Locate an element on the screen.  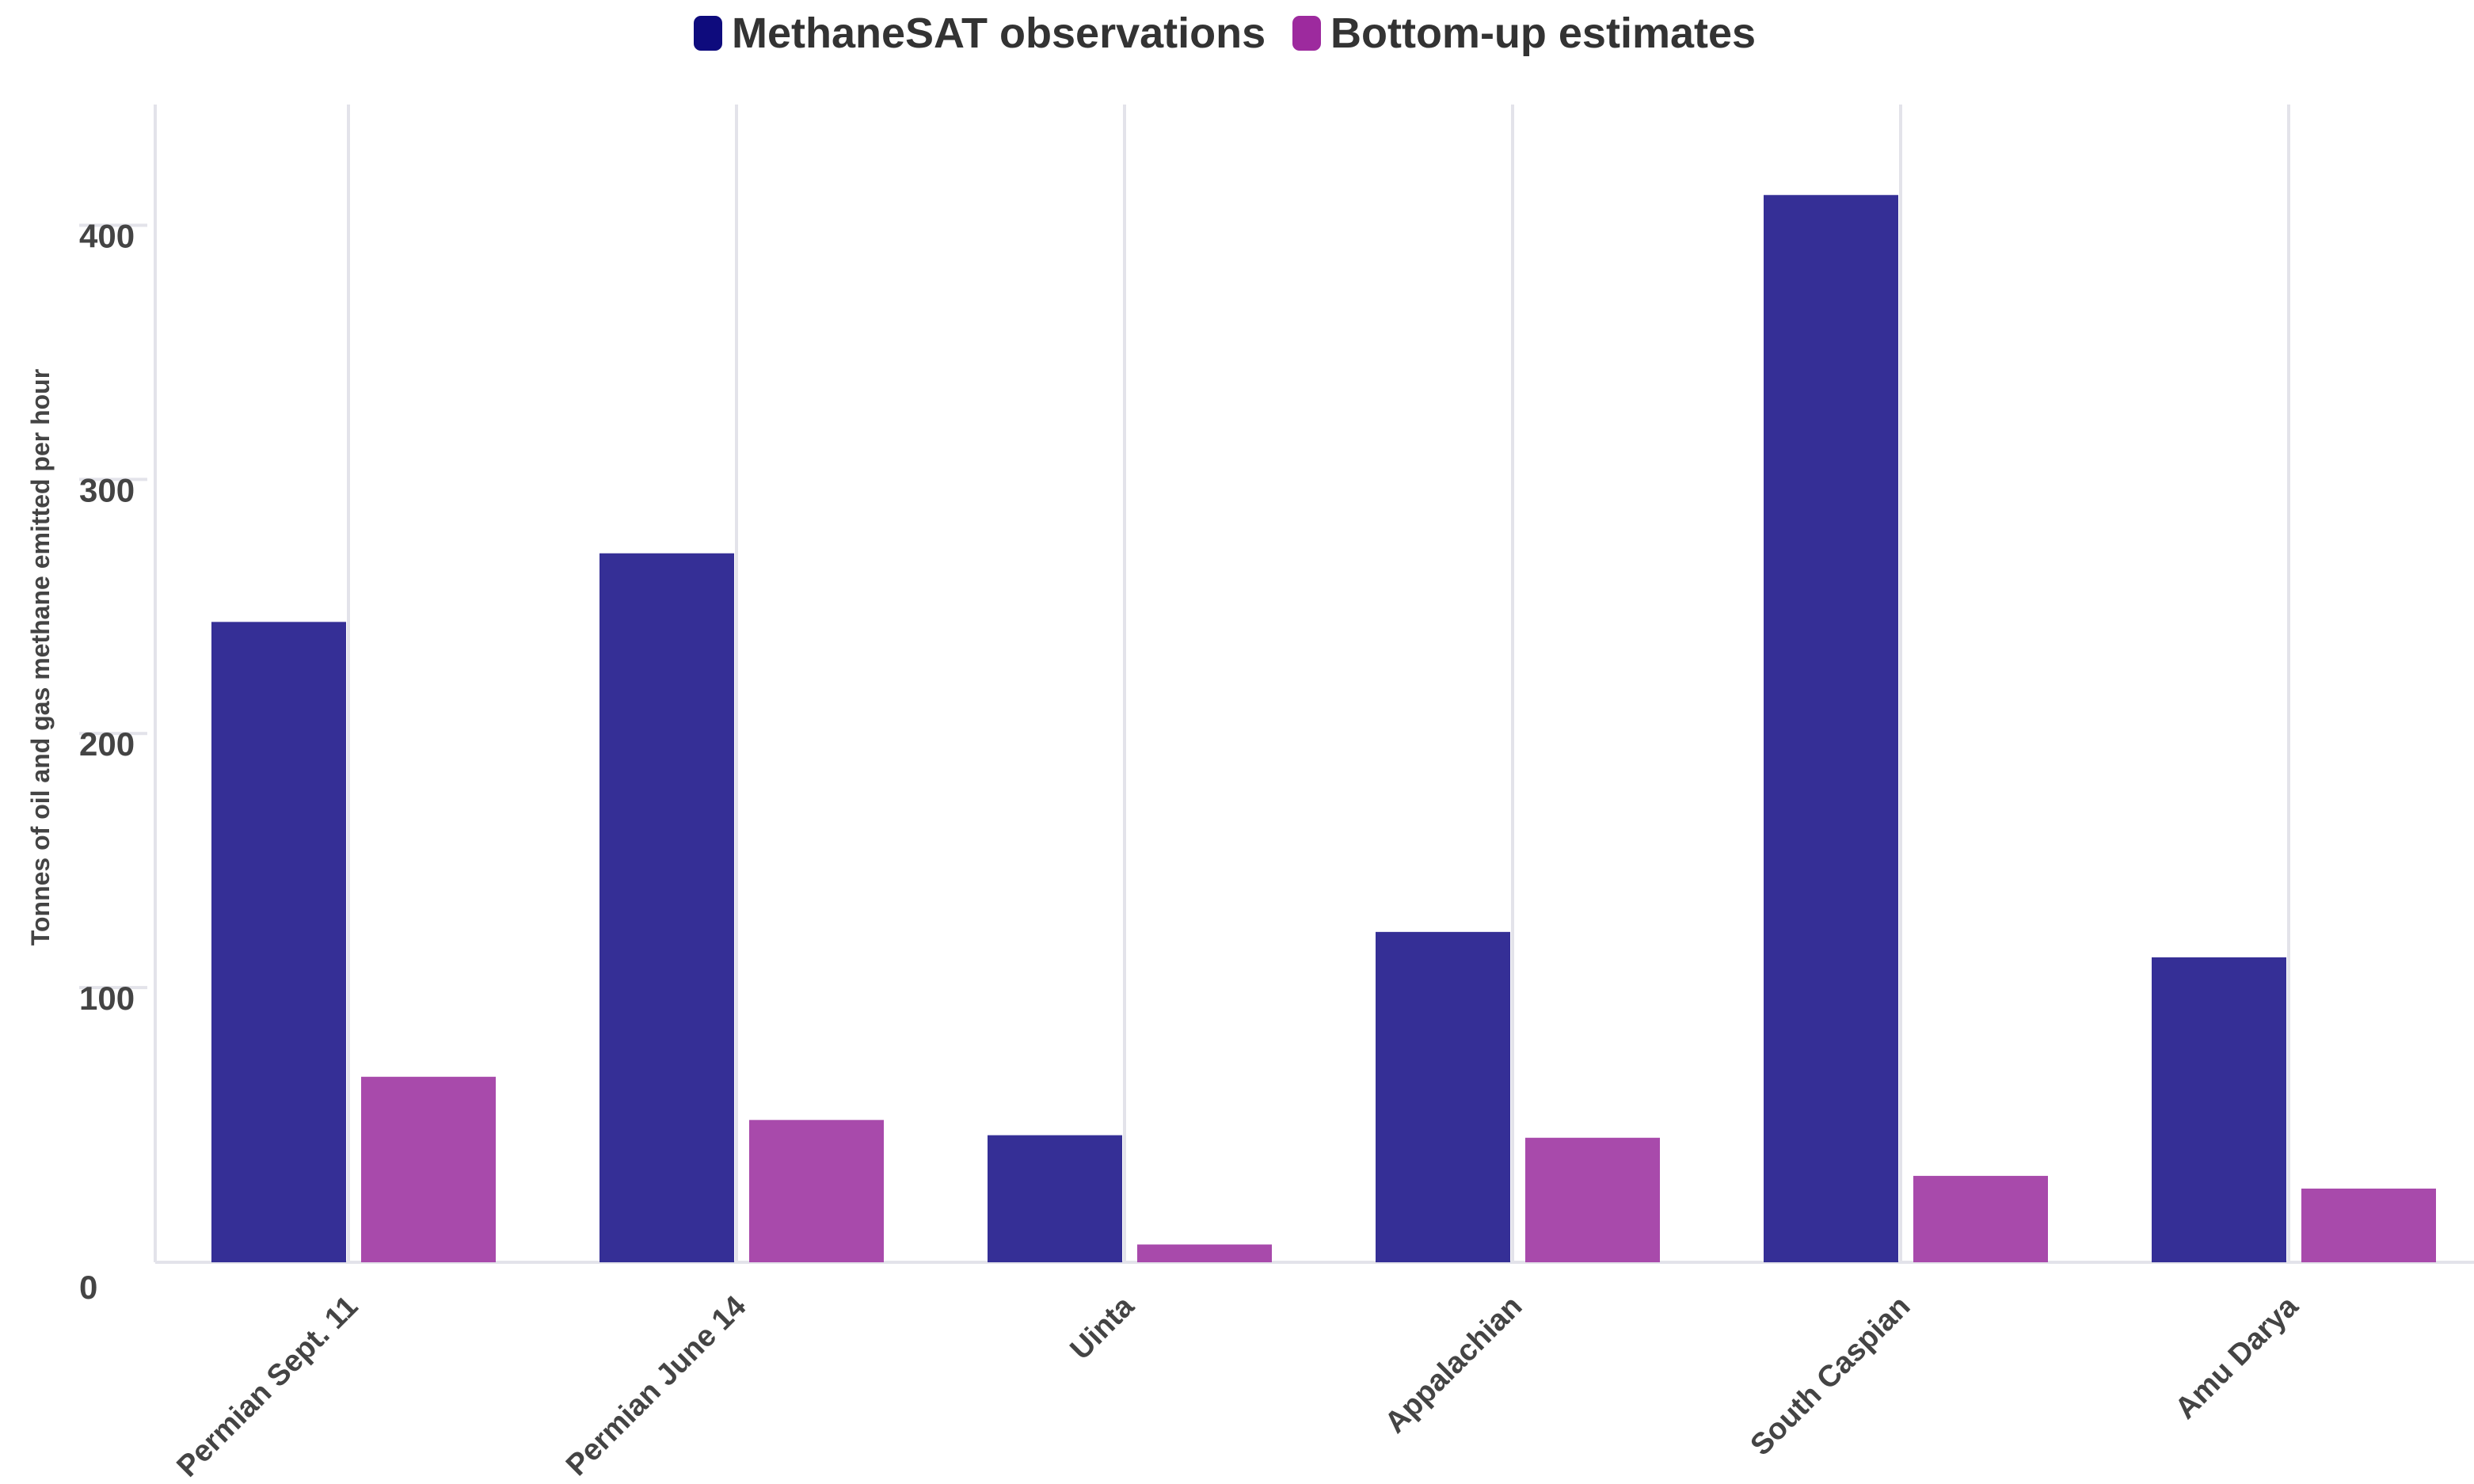
legend-swatch-bottom-up is located at coordinates (1306, 34).